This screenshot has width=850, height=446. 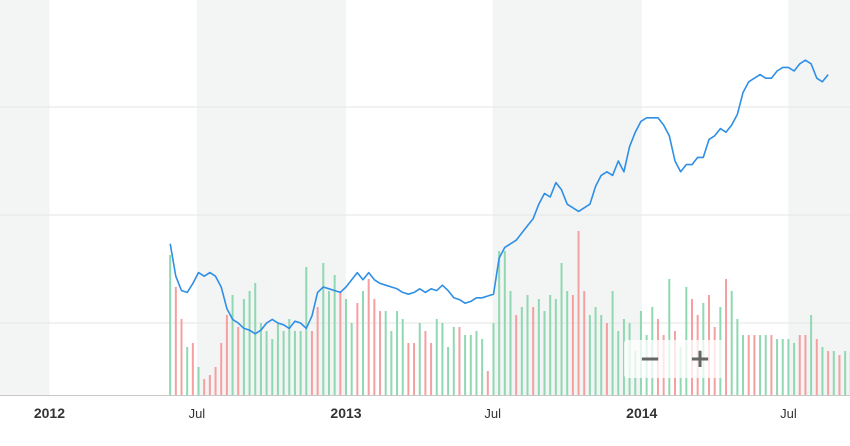 What do you see at coordinates (641, 413) in the screenshot?
I see `x-tick-label: 2014` at bounding box center [641, 413].